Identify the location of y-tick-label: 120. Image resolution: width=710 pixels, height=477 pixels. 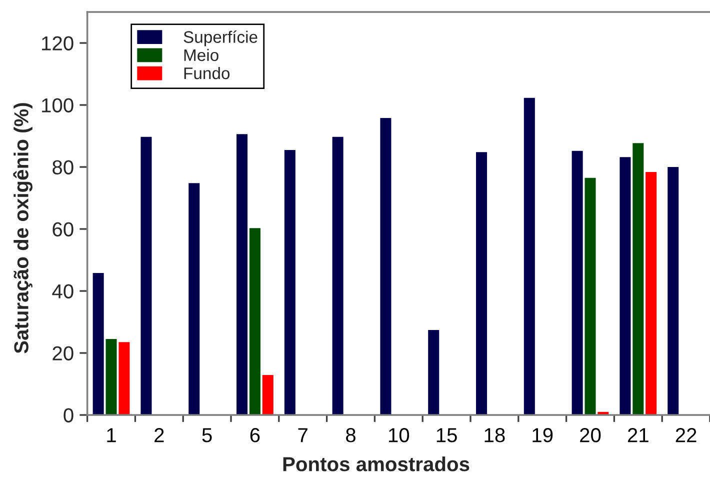
(58, 43).